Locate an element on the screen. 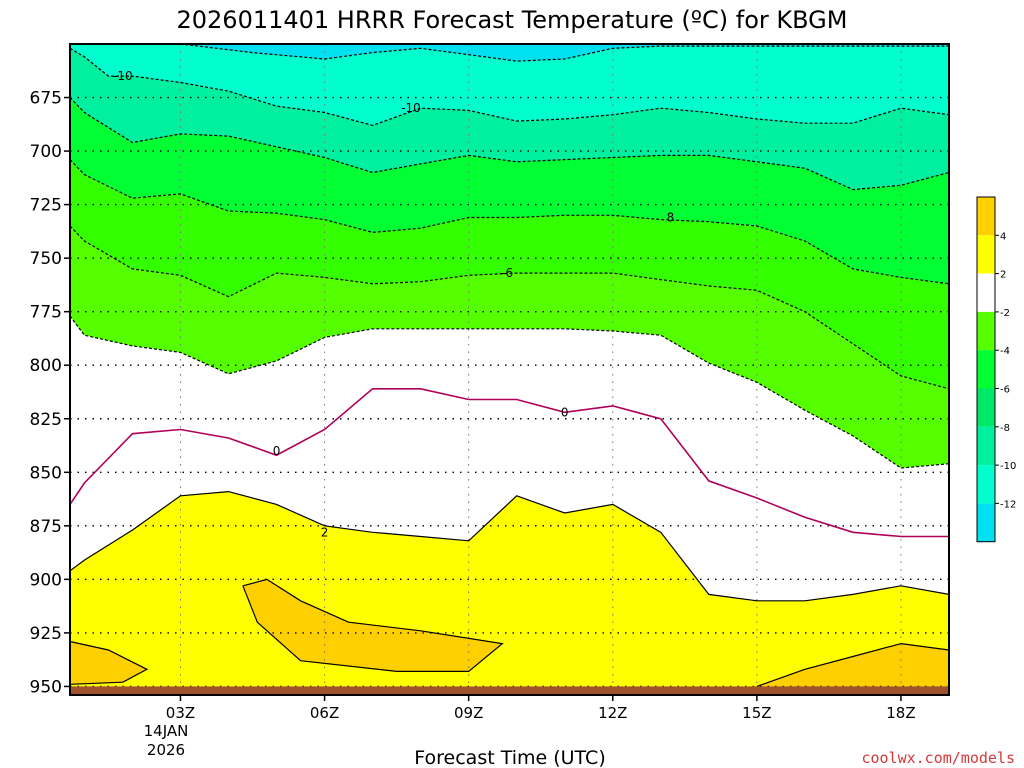  colorbar-label: -8 is located at coordinates (1005, 428).